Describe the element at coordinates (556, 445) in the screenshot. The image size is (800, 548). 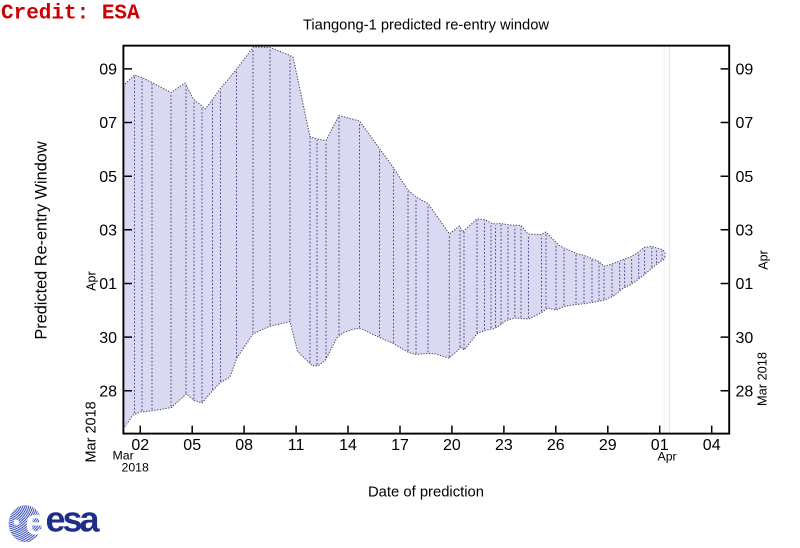
I see `svg-text: 26` at that location.